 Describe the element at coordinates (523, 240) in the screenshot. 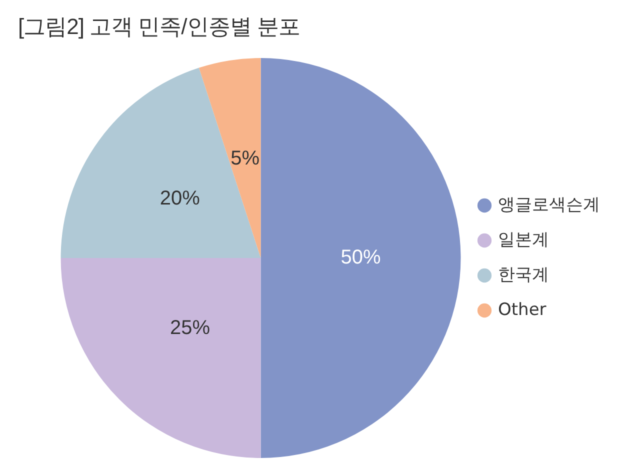

I see `legend-label: 일본계` at that location.